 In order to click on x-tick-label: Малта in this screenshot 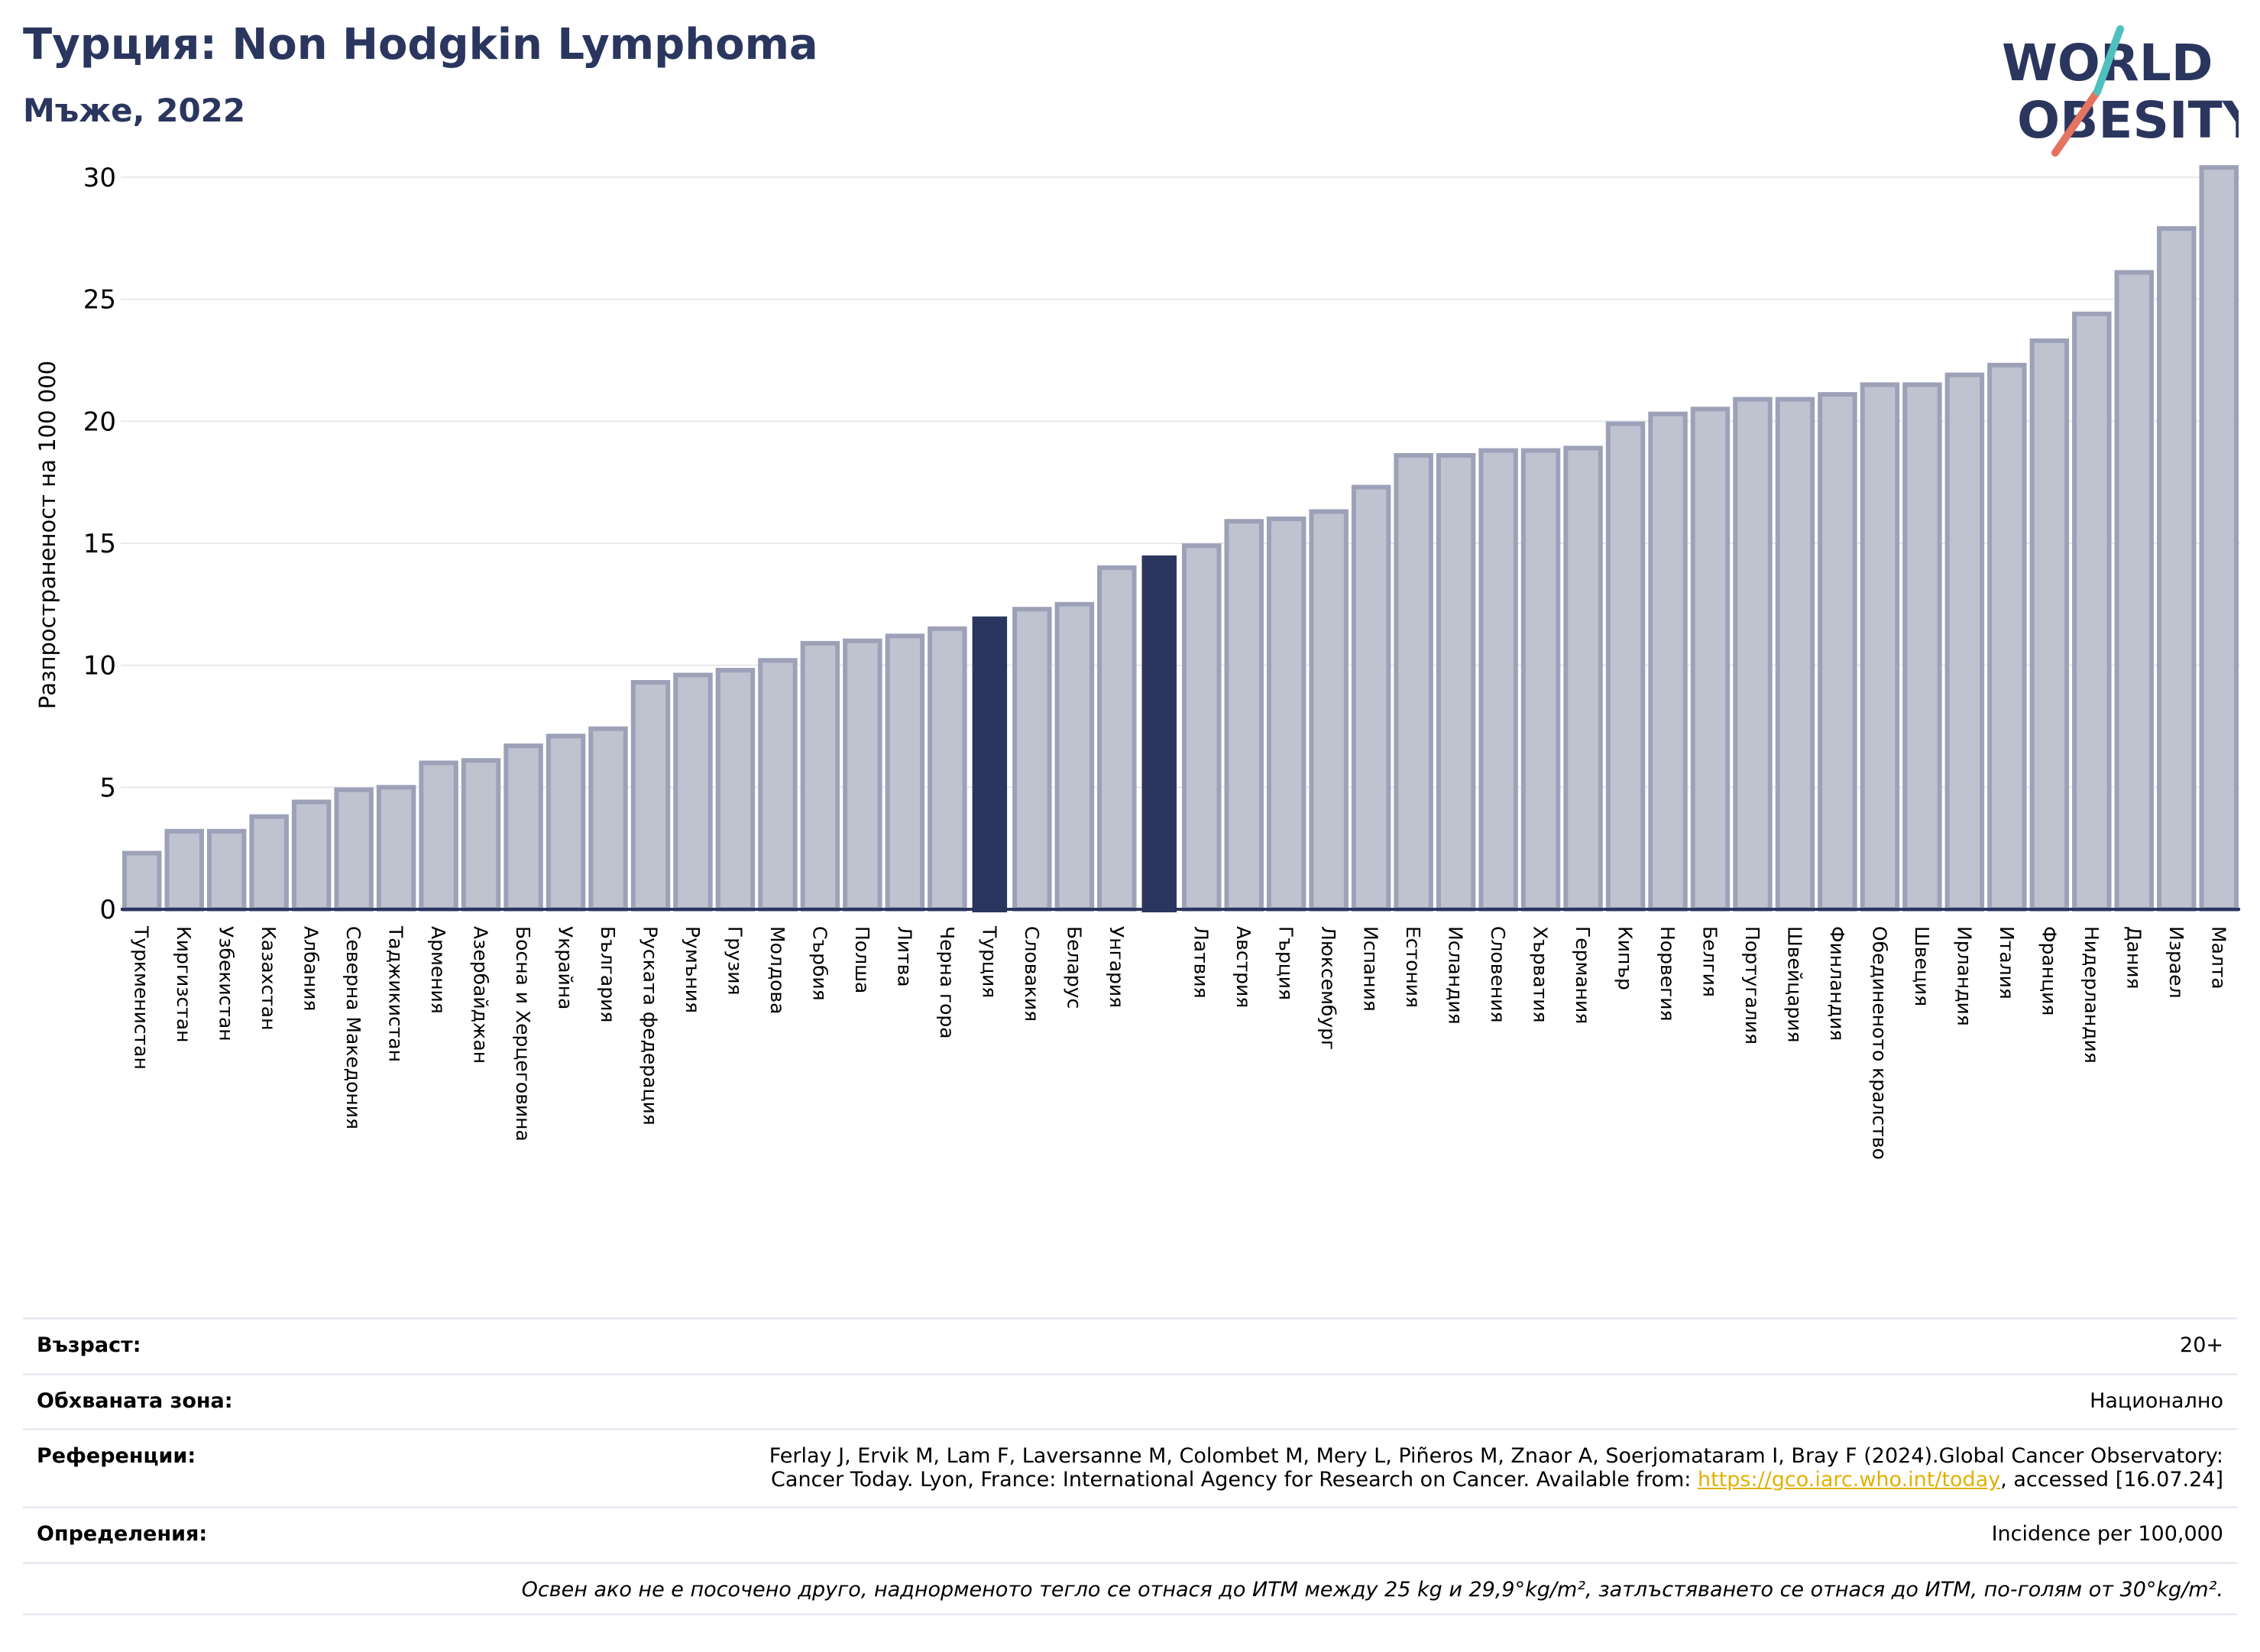, I will do `click(2218, 958)`.